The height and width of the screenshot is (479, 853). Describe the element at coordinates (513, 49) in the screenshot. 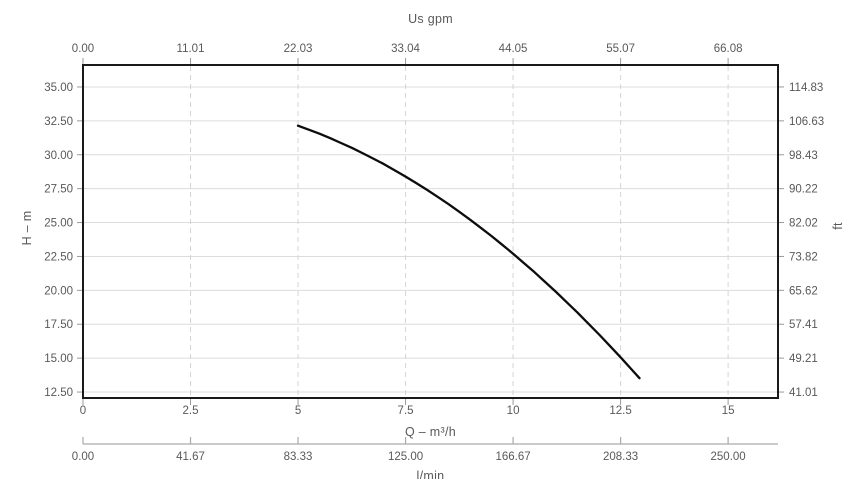

I see `top-tick-label: 44.05` at that location.